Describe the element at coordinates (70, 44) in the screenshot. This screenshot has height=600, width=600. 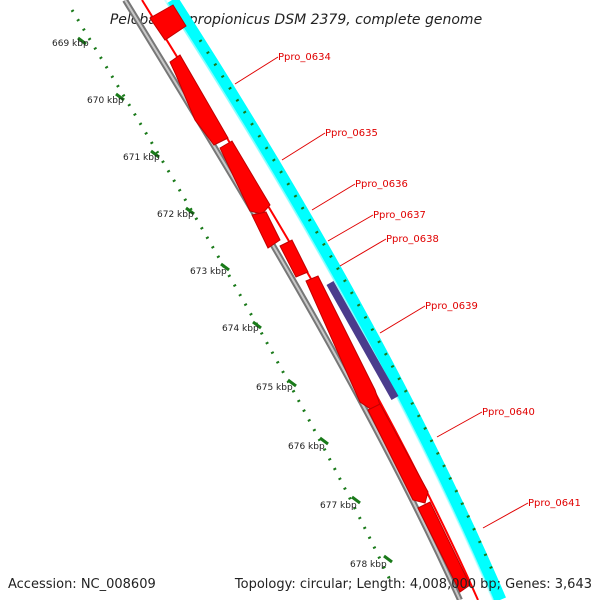
I see `tick-label: 669 kbp` at that location.